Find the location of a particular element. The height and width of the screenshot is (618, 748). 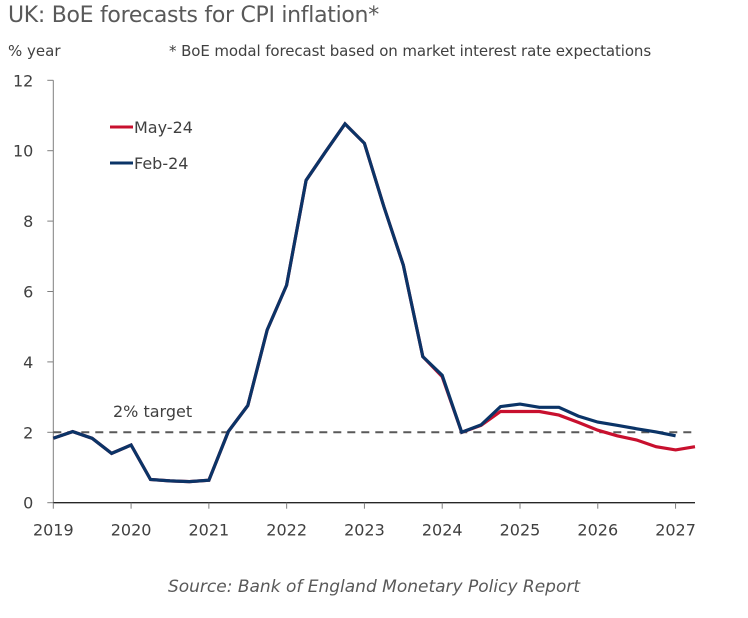

legend-label: May-24 is located at coordinates (163, 127).